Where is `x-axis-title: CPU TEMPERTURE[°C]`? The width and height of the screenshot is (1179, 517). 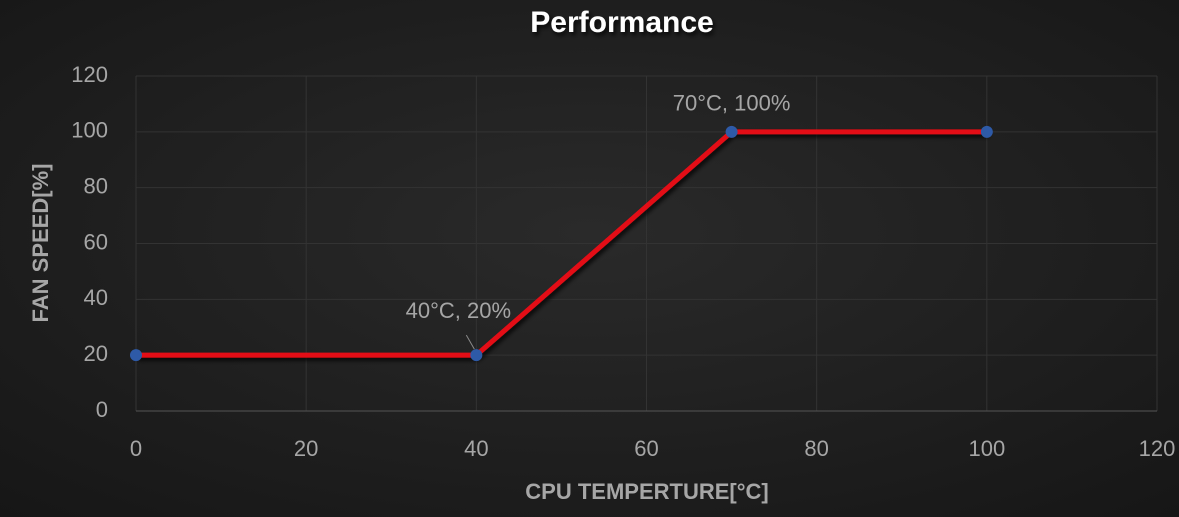
x-axis-title: CPU TEMPERTURE[°C] is located at coordinates (646, 491).